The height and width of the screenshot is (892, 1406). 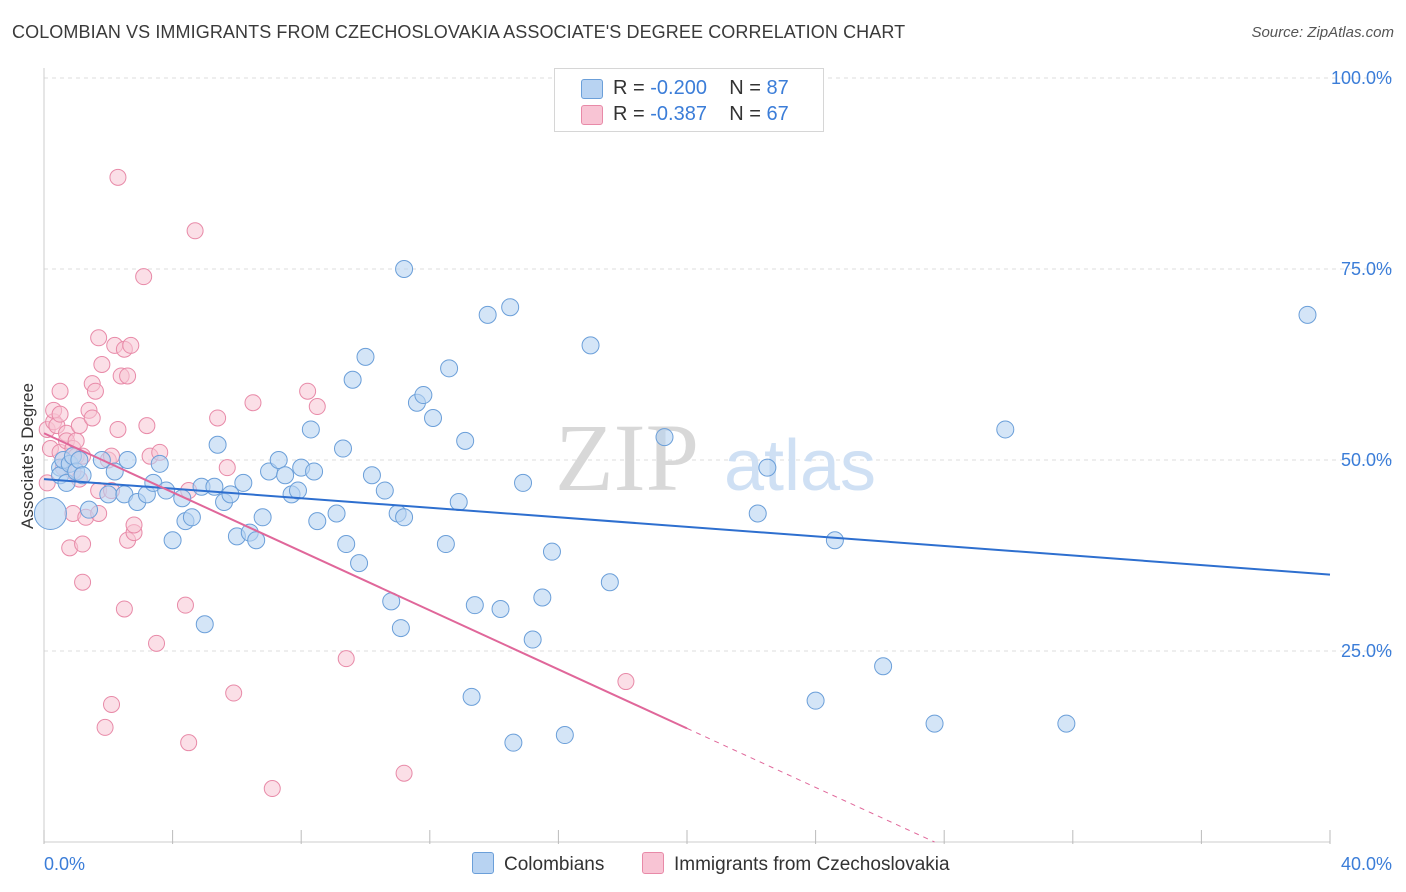 What do you see at coordinates (1361, 78) in the screenshot?
I see `y-tick-label: 100.0%` at bounding box center [1361, 78].